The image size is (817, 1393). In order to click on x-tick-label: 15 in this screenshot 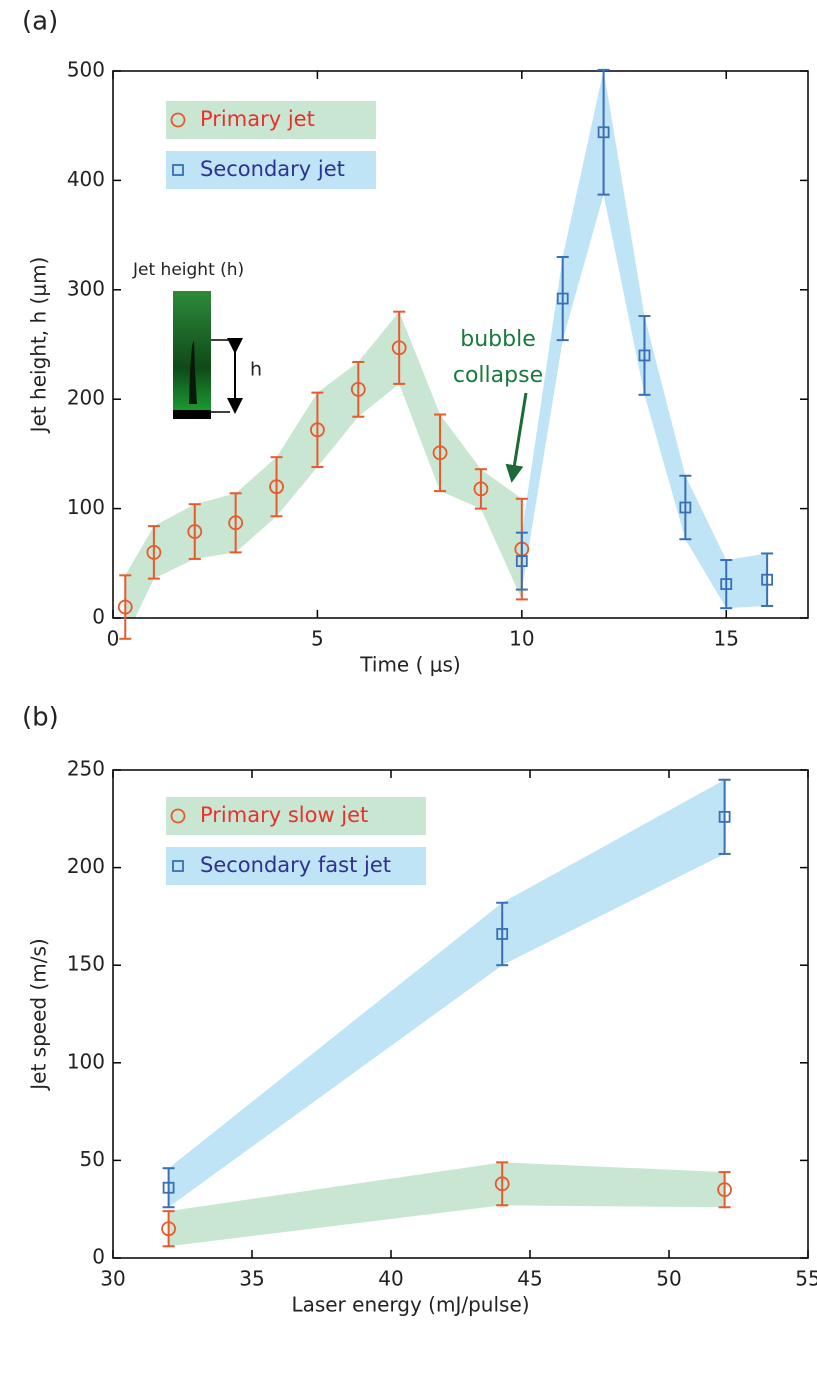, I will do `click(726, 639)`.